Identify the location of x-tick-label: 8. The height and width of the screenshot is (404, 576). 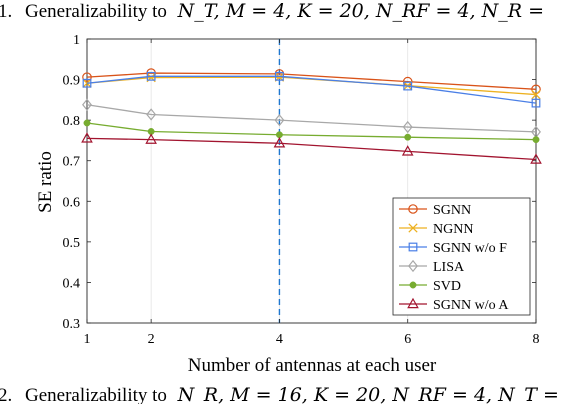
(536, 339).